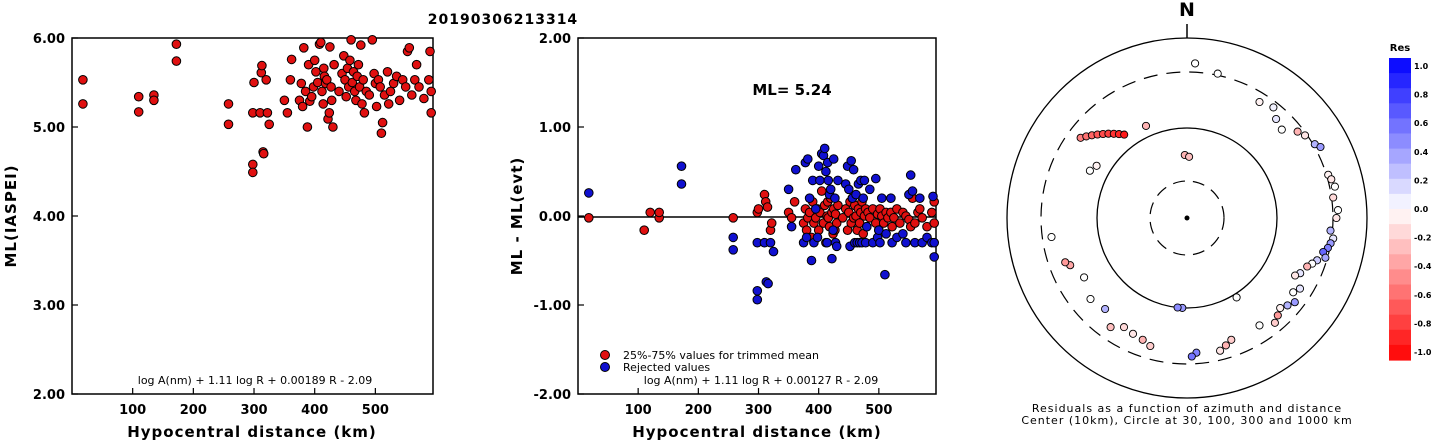  What do you see at coordinates (791, 90) in the screenshot?
I see `ml-annotation: ML= 5.24` at bounding box center [791, 90].